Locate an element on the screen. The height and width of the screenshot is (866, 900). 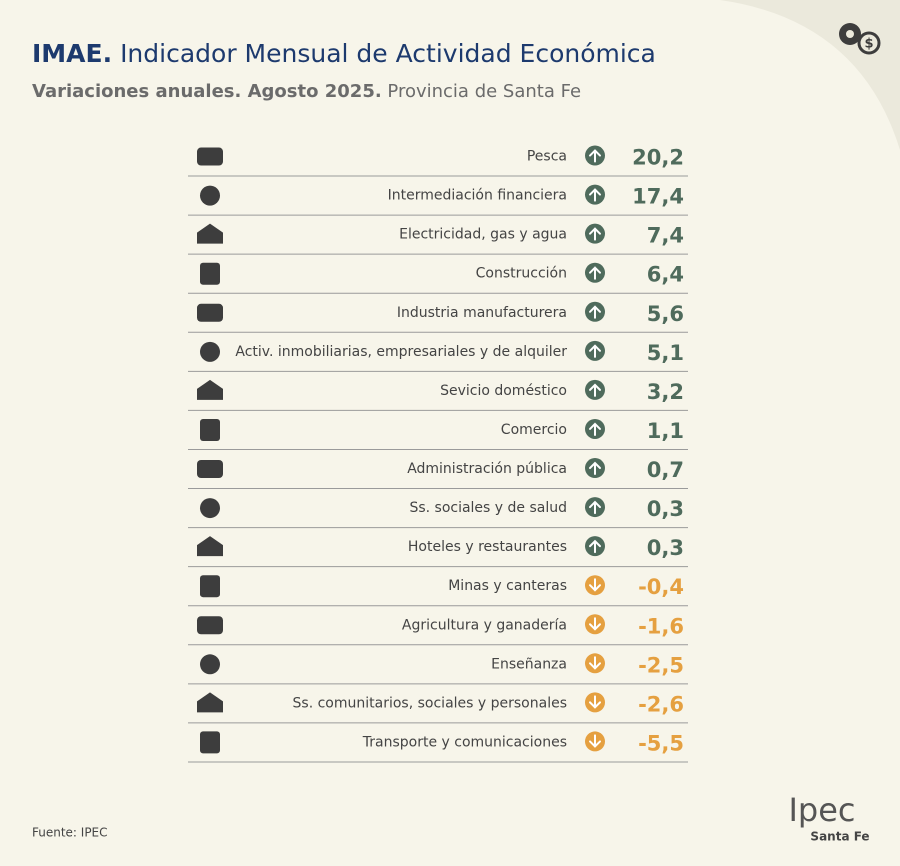
title-text: Indicador Mensual de Actividad Económica is located at coordinates (388, 53).